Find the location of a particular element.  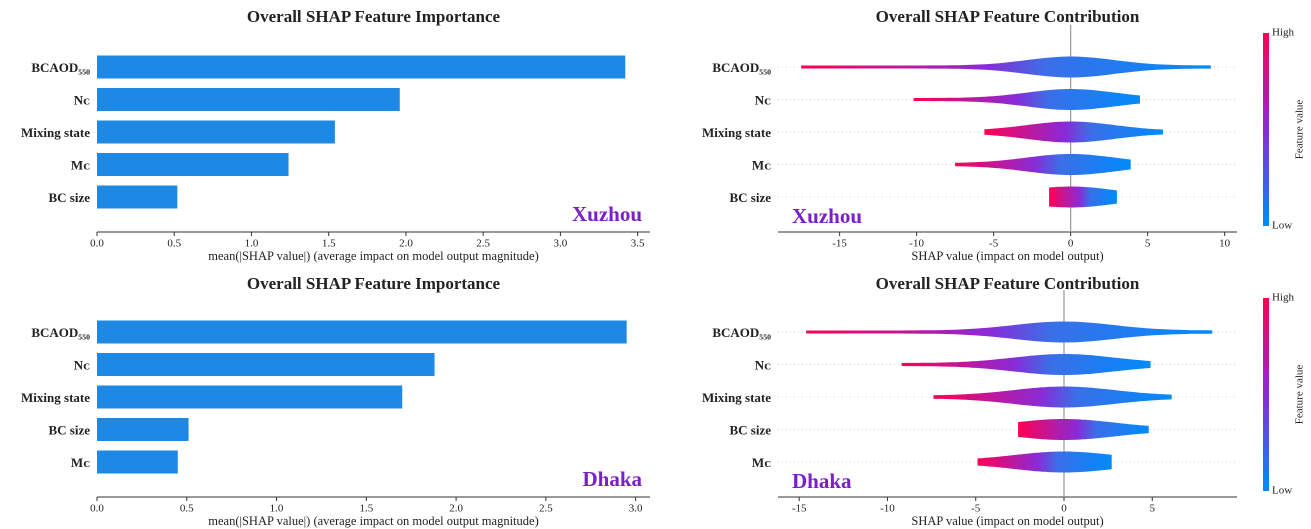

x-tick-label: 3.5 is located at coordinates (638, 244).